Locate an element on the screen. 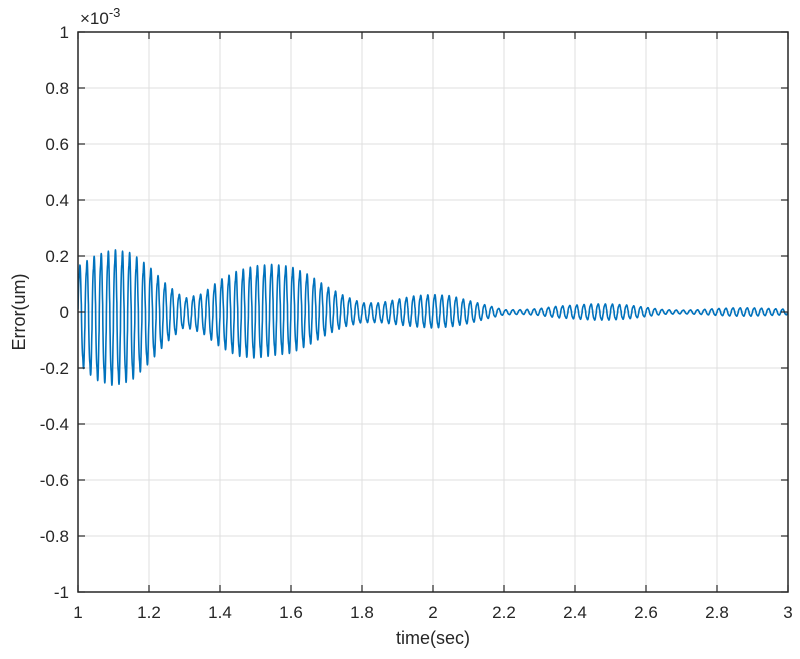 The image size is (800, 659). x-tick-label: 1 is located at coordinates (77, 612).